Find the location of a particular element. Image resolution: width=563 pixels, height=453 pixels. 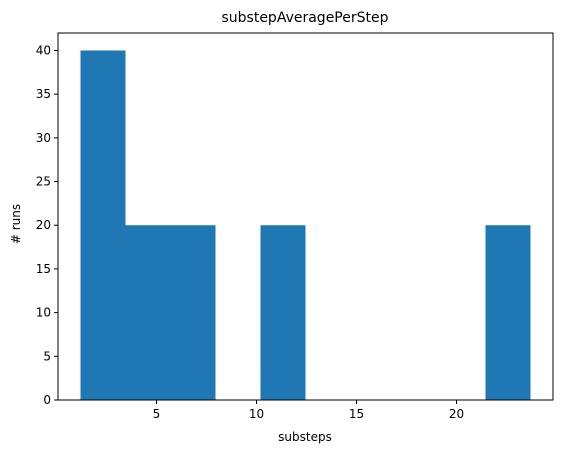

x-tick-label: 5 is located at coordinates (157, 414).